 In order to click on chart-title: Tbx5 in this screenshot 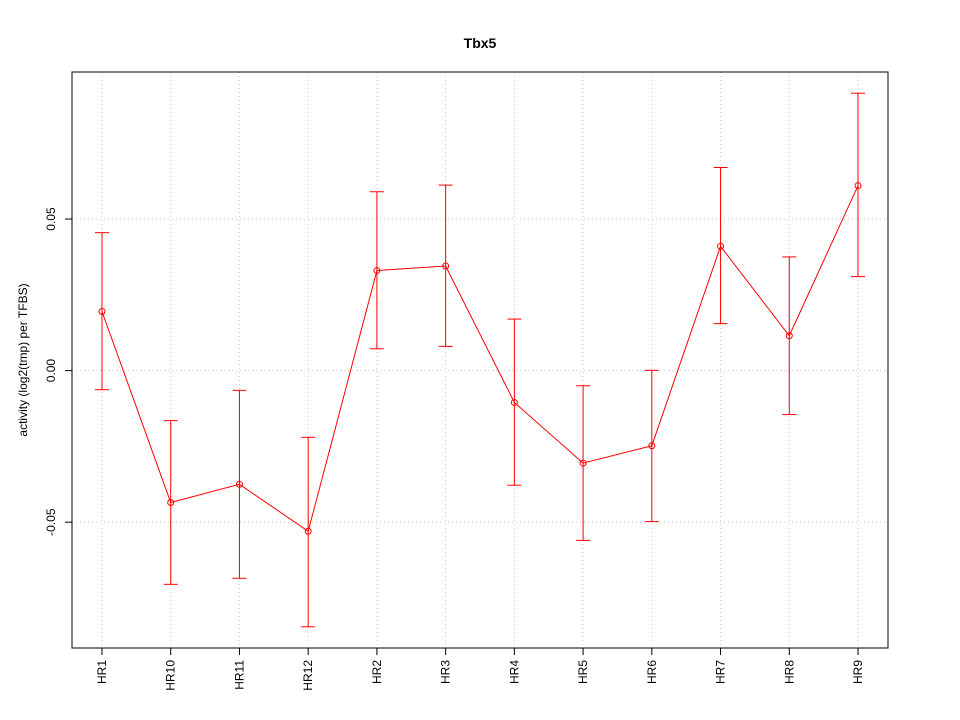, I will do `click(480, 43)`.